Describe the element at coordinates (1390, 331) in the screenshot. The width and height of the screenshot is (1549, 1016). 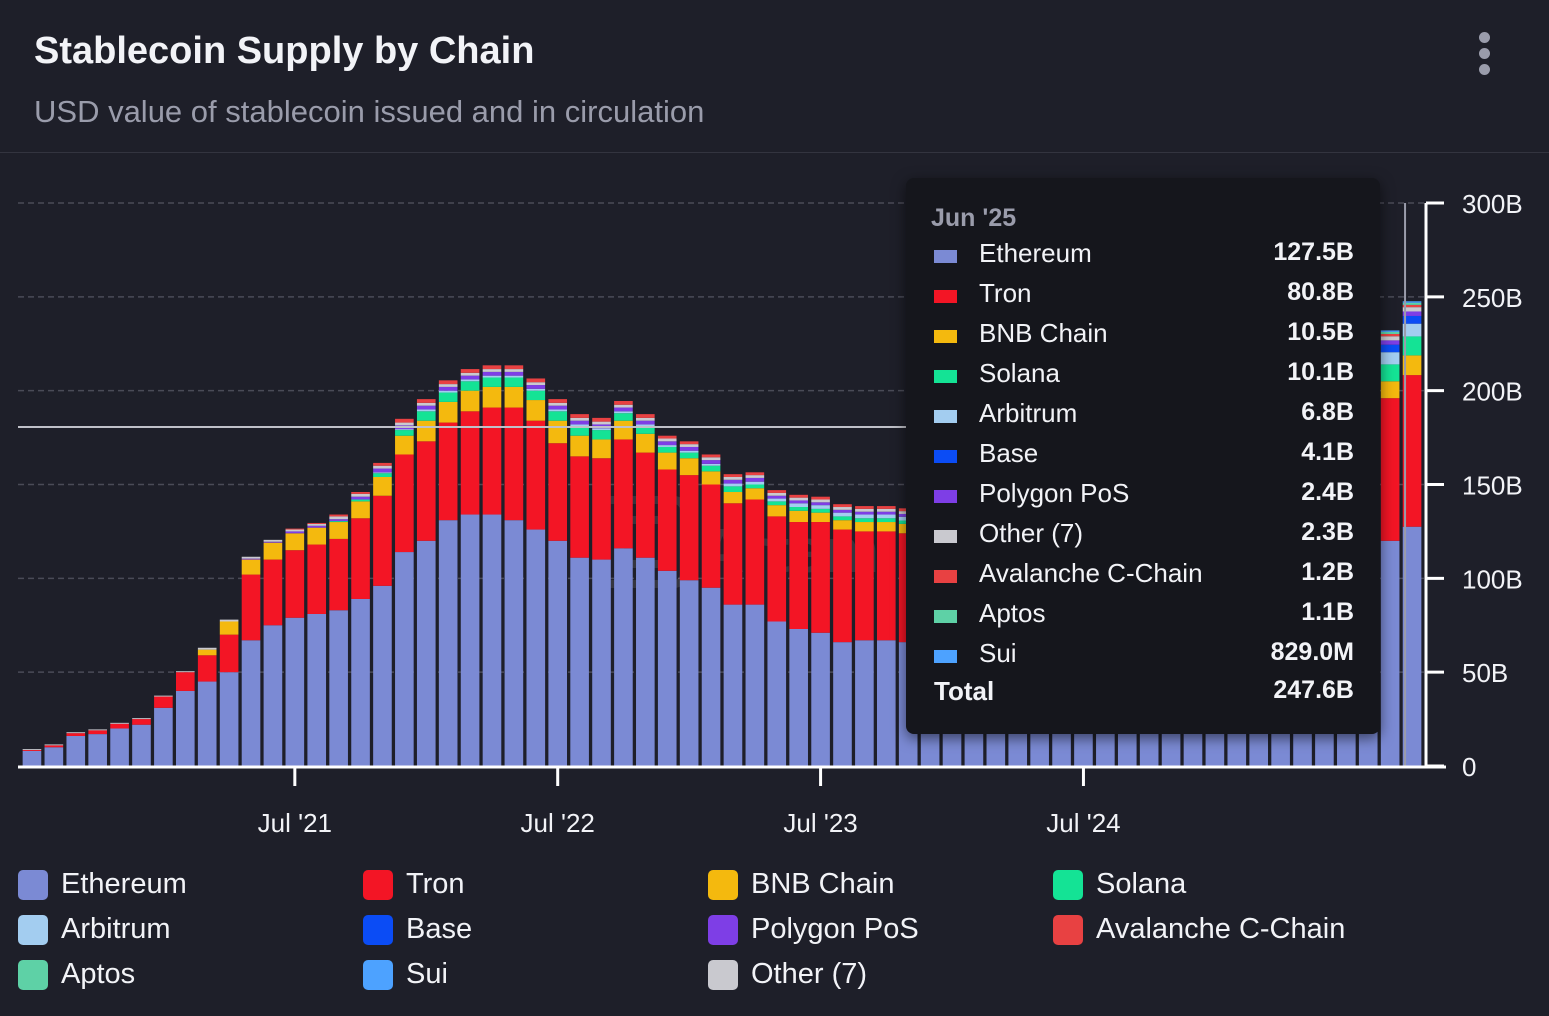
I see `bar-sui` at that location.